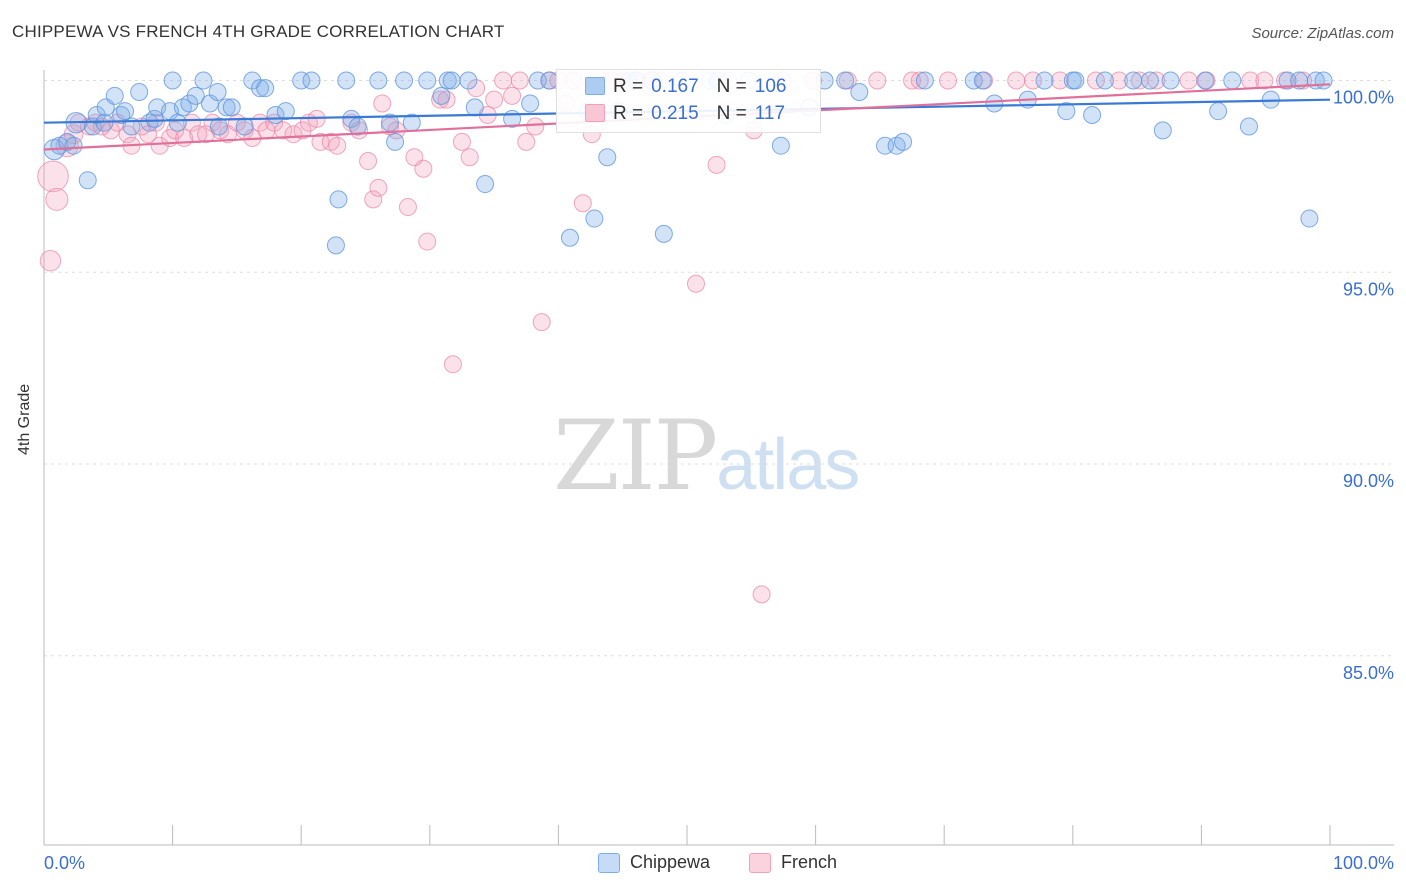 Image resolution: width=1406 pixels, height=892 pixels. I want to click on legend-label-chippewa: Chippewa, so click(670, 862).